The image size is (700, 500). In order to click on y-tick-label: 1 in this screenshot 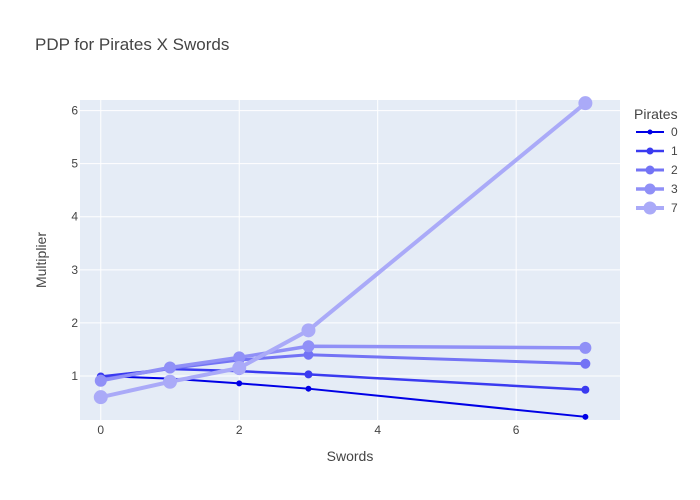, I will do `click(74, 376)`.